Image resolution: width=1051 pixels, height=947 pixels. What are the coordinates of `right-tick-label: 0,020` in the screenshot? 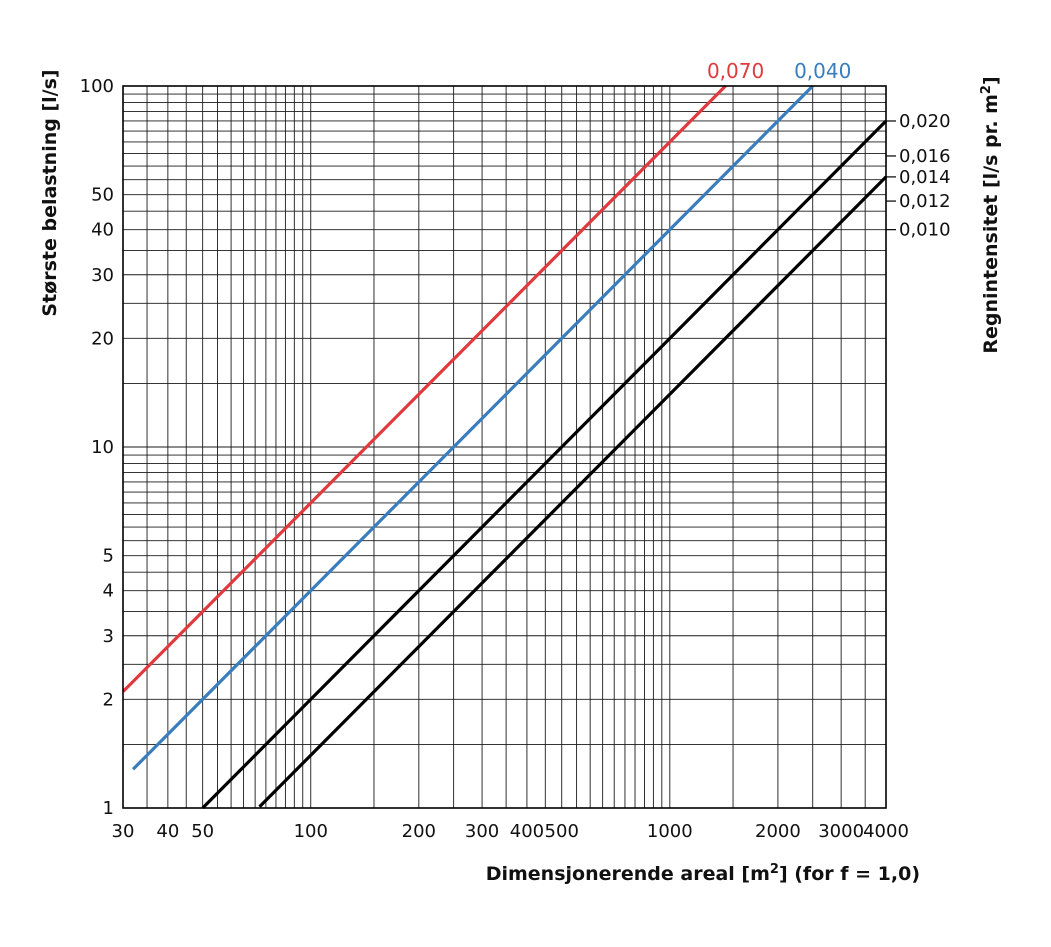 It's located at (925, 121).